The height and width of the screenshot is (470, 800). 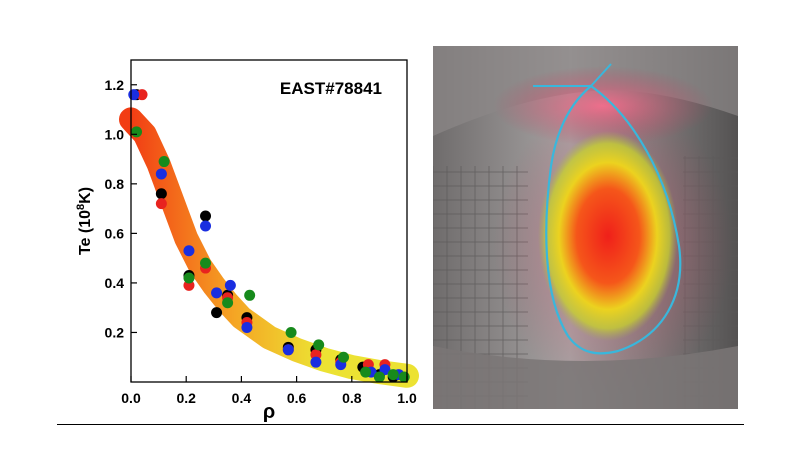 I want to click on y-axis-title-exponent: 8, so click(x=81, y=207).